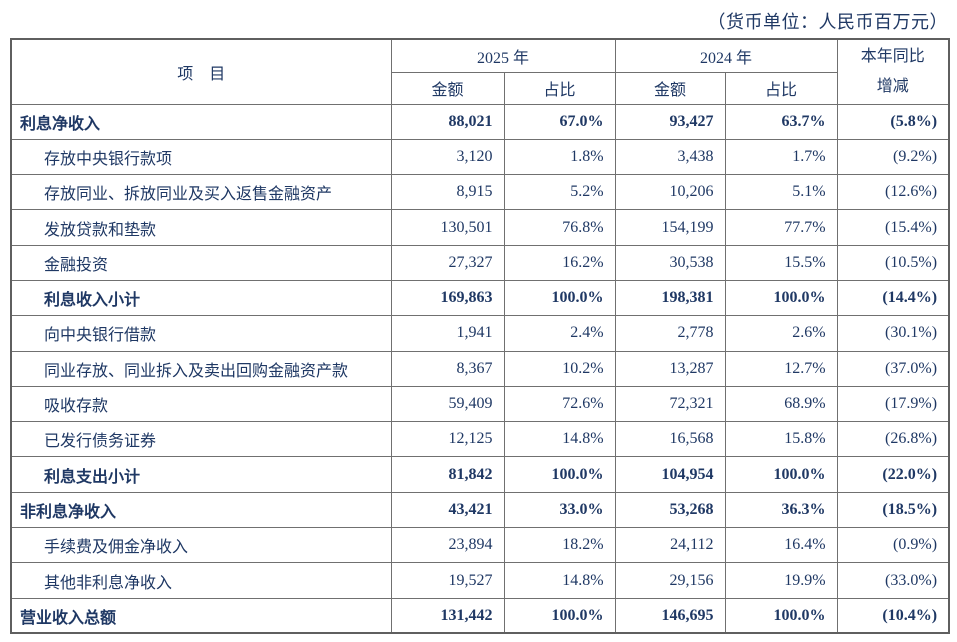 This screenshot has width=957, height=642. Describe the element at coordinates (447, 404) in the screenshot. I see `amount-2025-cell: 59,409` at that location.